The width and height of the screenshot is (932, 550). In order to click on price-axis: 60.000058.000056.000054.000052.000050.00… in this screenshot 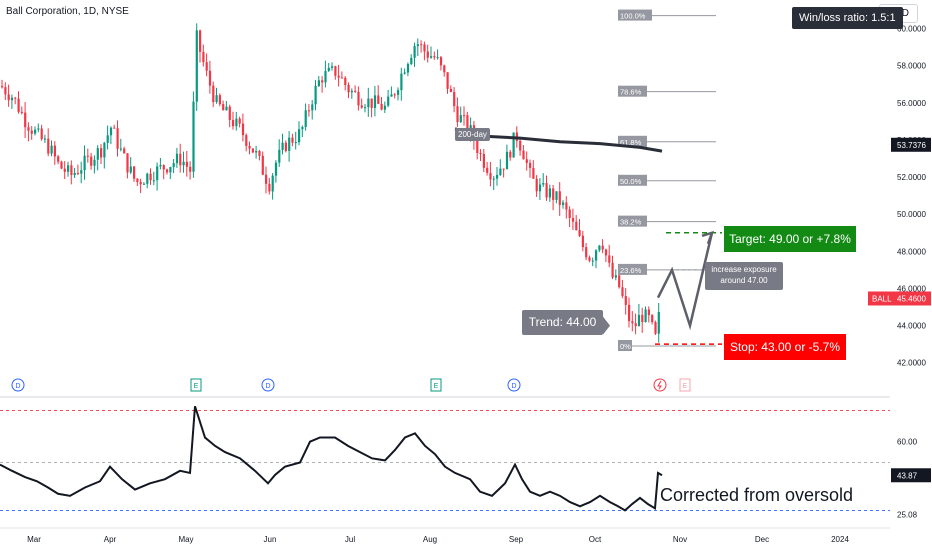, I will do `click(899, 196)`.